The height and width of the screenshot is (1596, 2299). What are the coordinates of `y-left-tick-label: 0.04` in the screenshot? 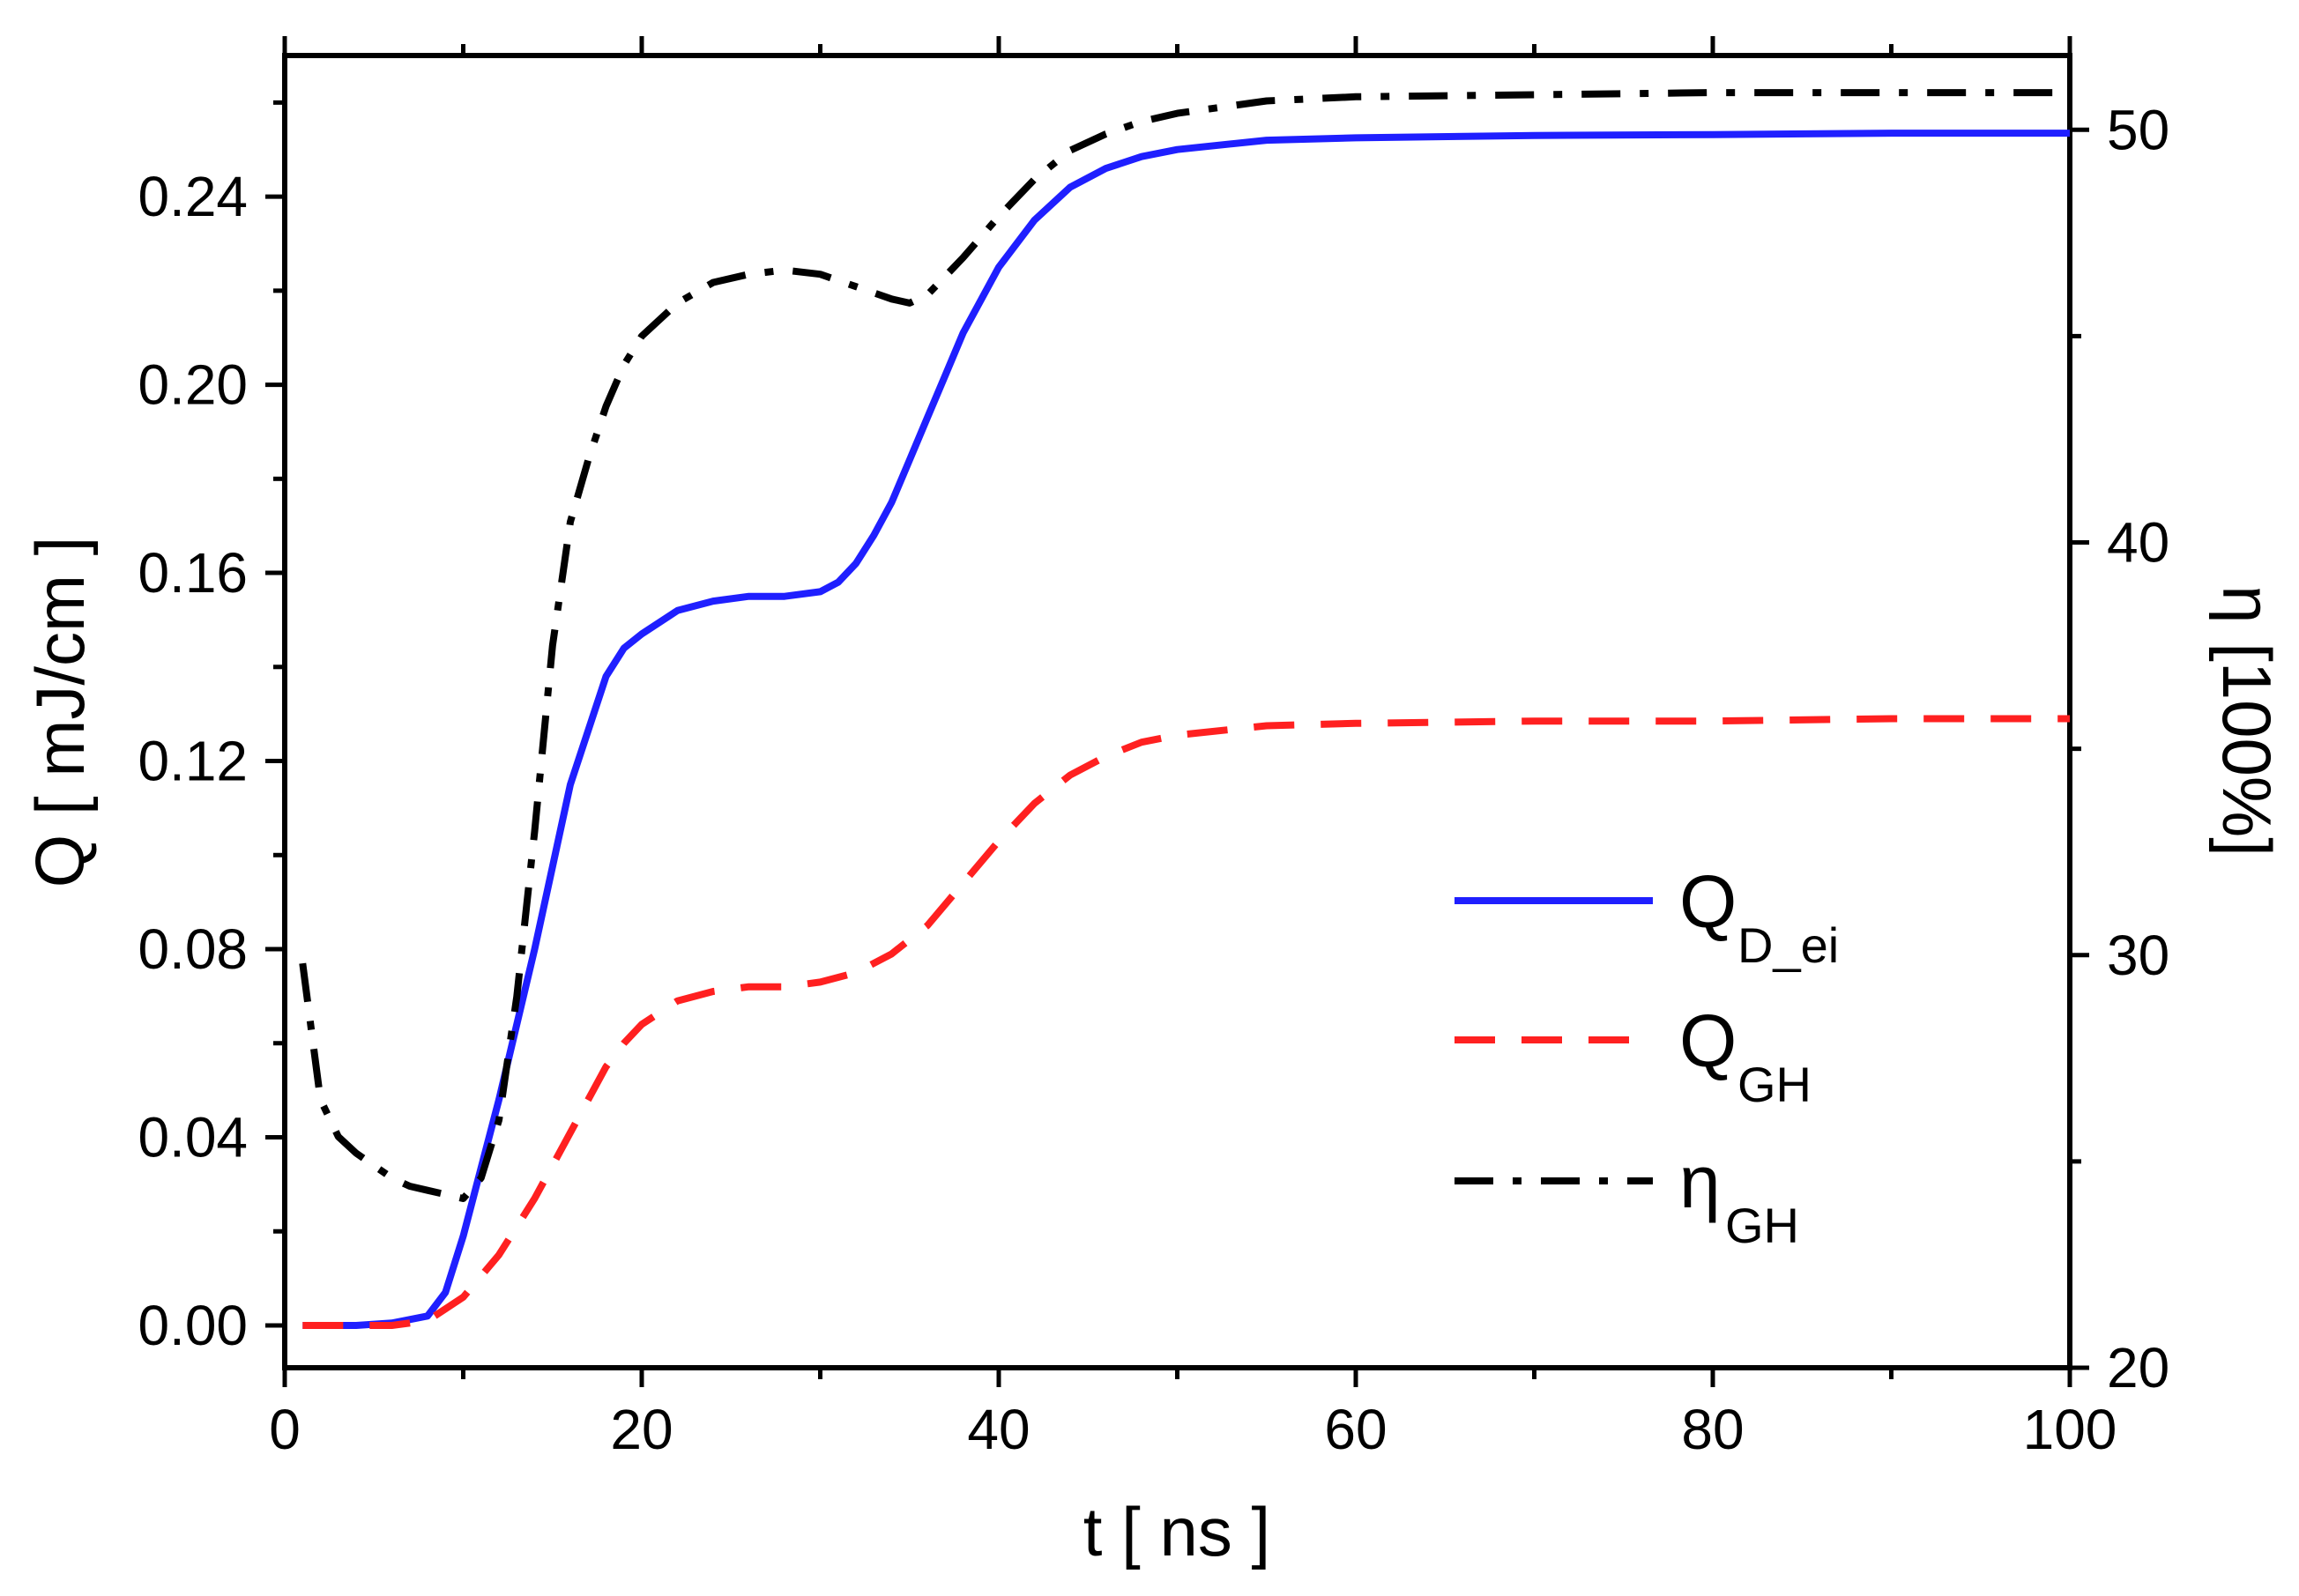 It's located at (193, 1137).